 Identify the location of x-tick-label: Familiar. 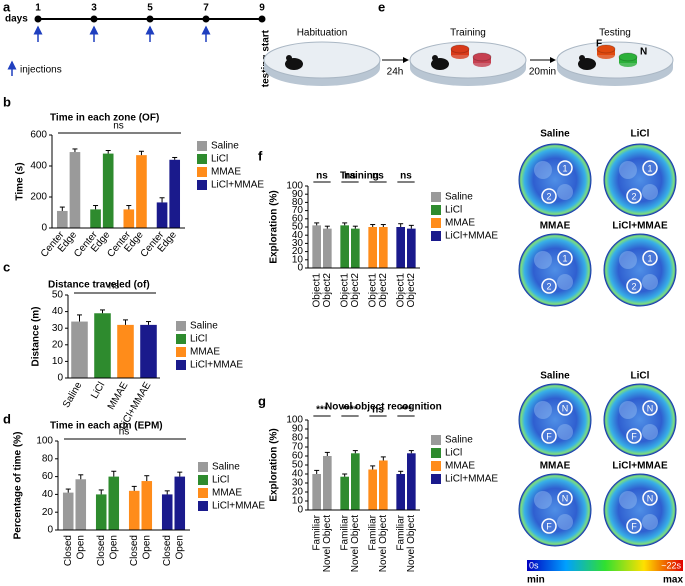
(372, 532).